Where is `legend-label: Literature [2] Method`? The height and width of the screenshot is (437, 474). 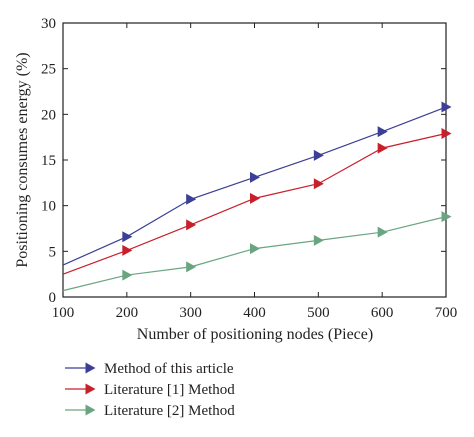 legend-label: Literature [2] Method is located at coordinates (169, 411).